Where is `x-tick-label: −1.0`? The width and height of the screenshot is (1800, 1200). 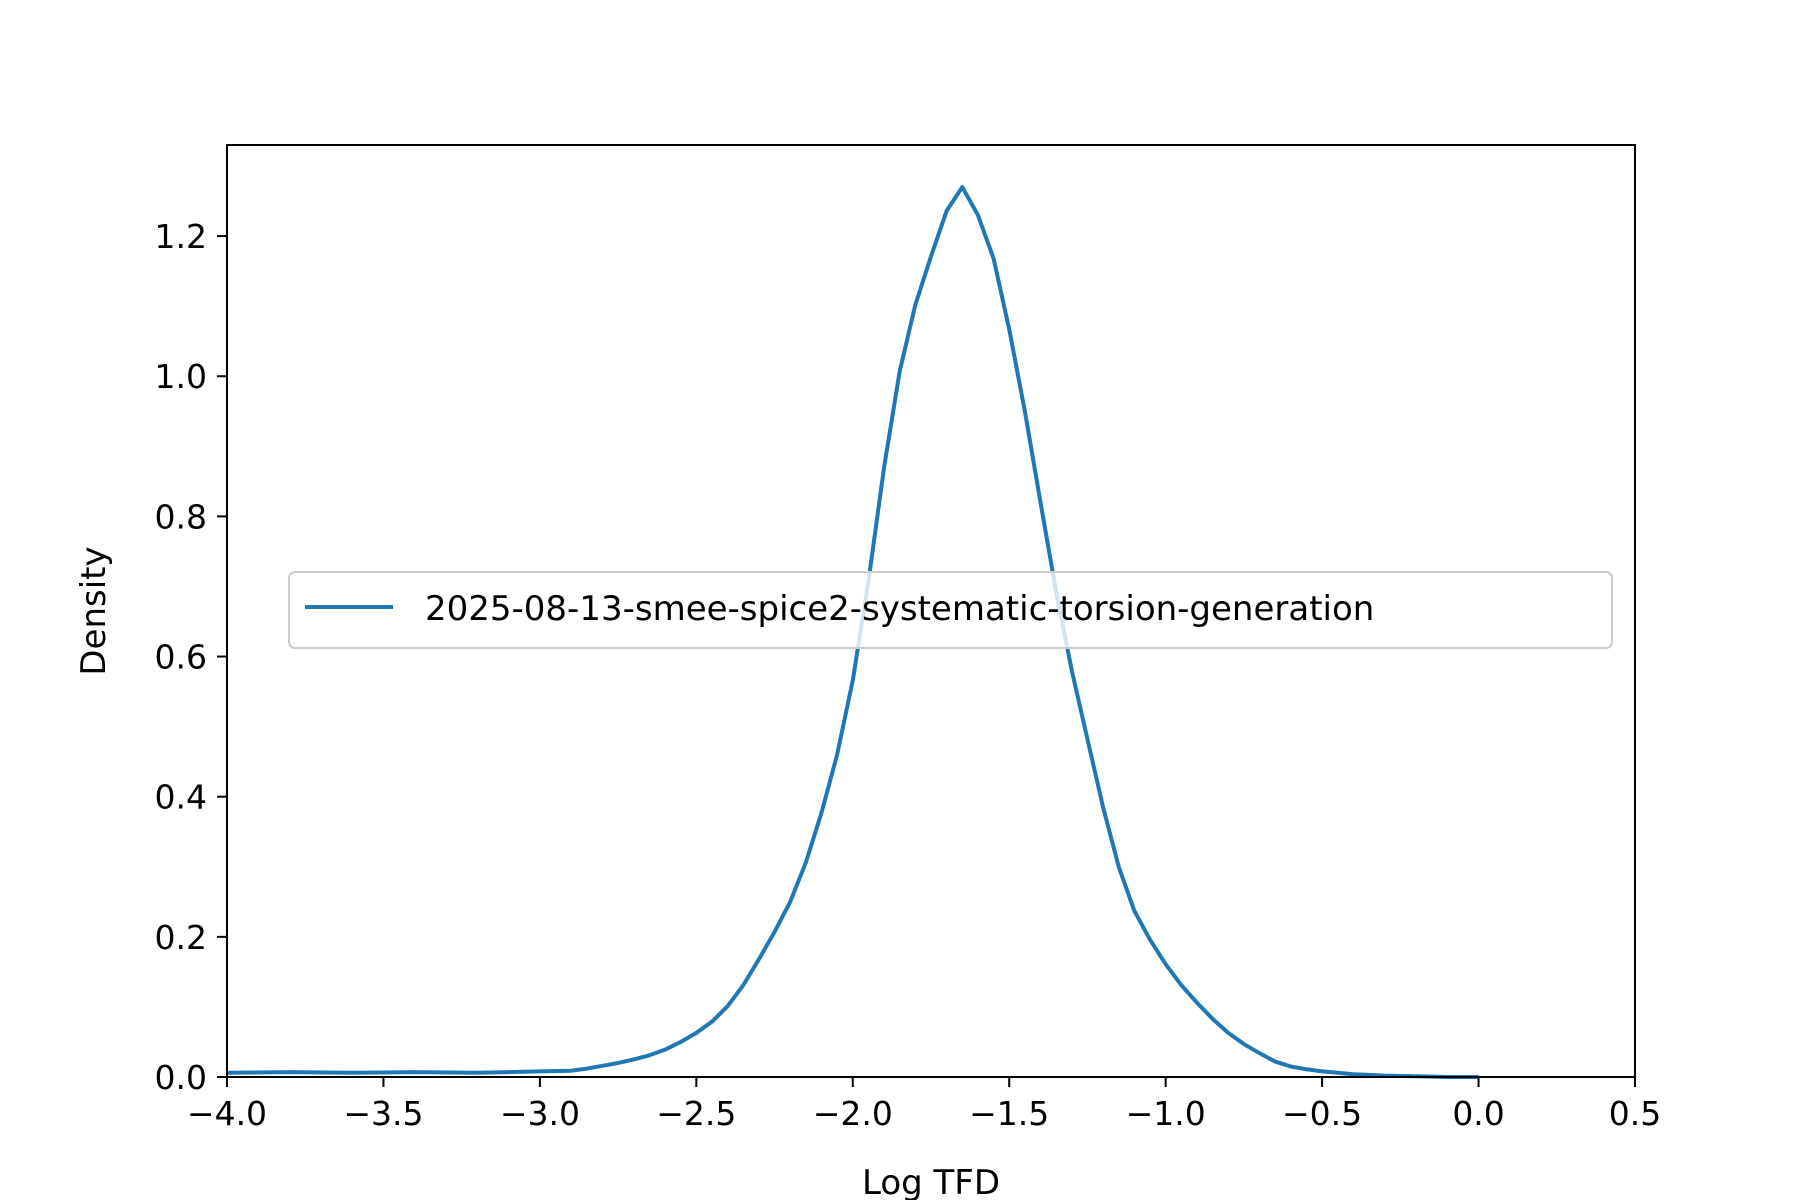
x-tick-label: −1.0 is located at coordinates (1166, 1113).